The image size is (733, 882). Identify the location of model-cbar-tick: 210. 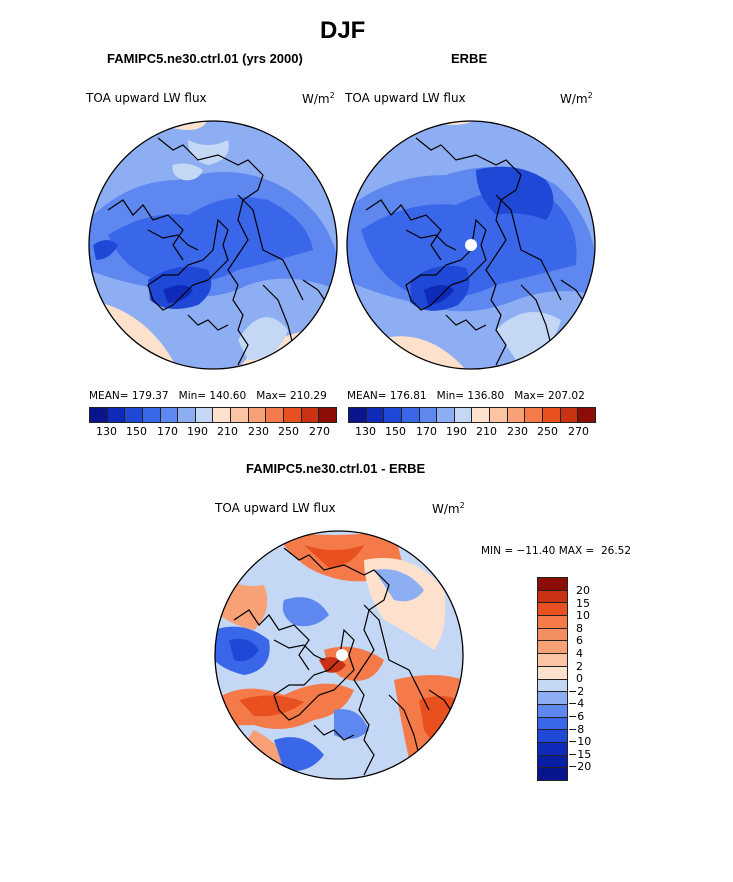
(227, 431).